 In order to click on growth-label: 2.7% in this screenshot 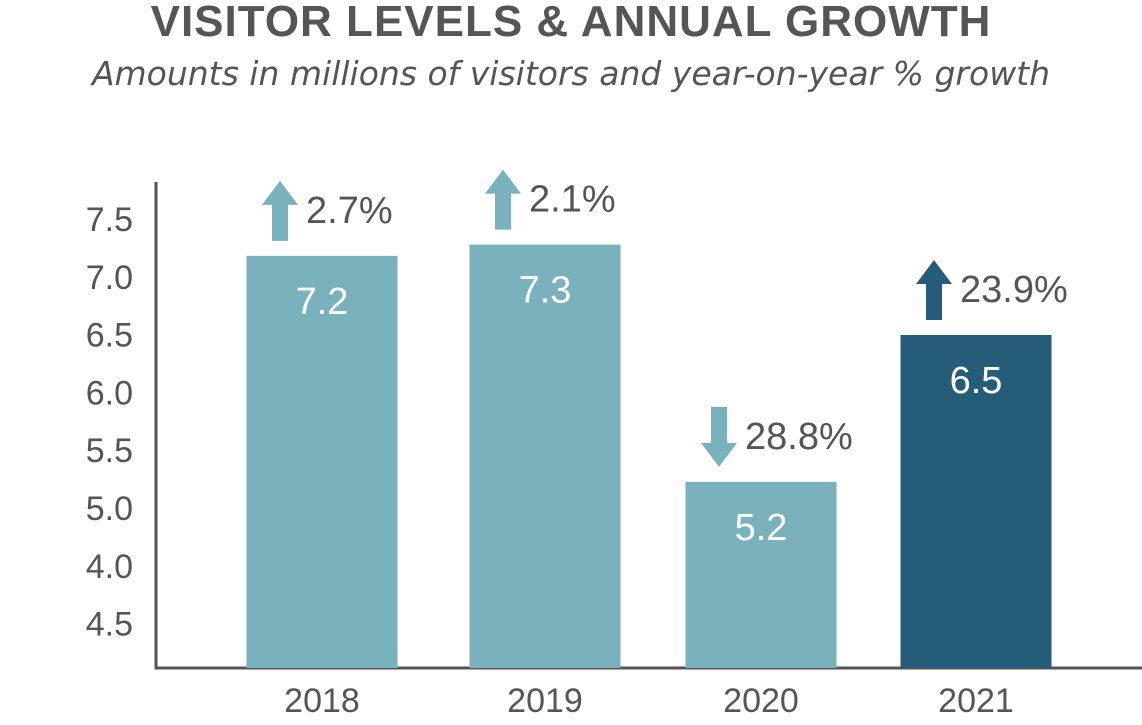, I will do `click(349, 211)`.